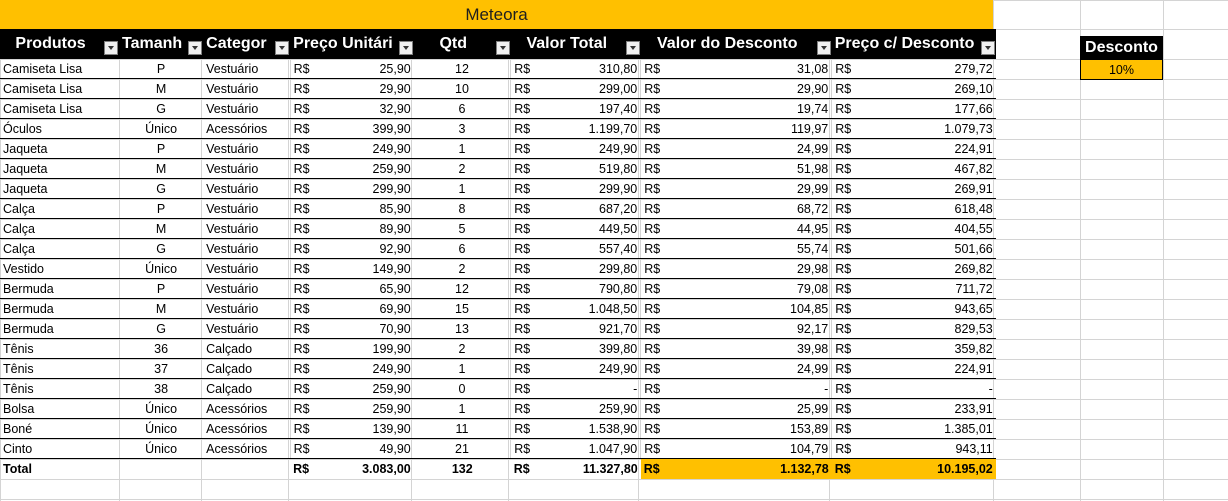 This screenshot has width=1228, height=501. I want to click on cell-preco-unitario: R$ 70,90, so click(351, 328).